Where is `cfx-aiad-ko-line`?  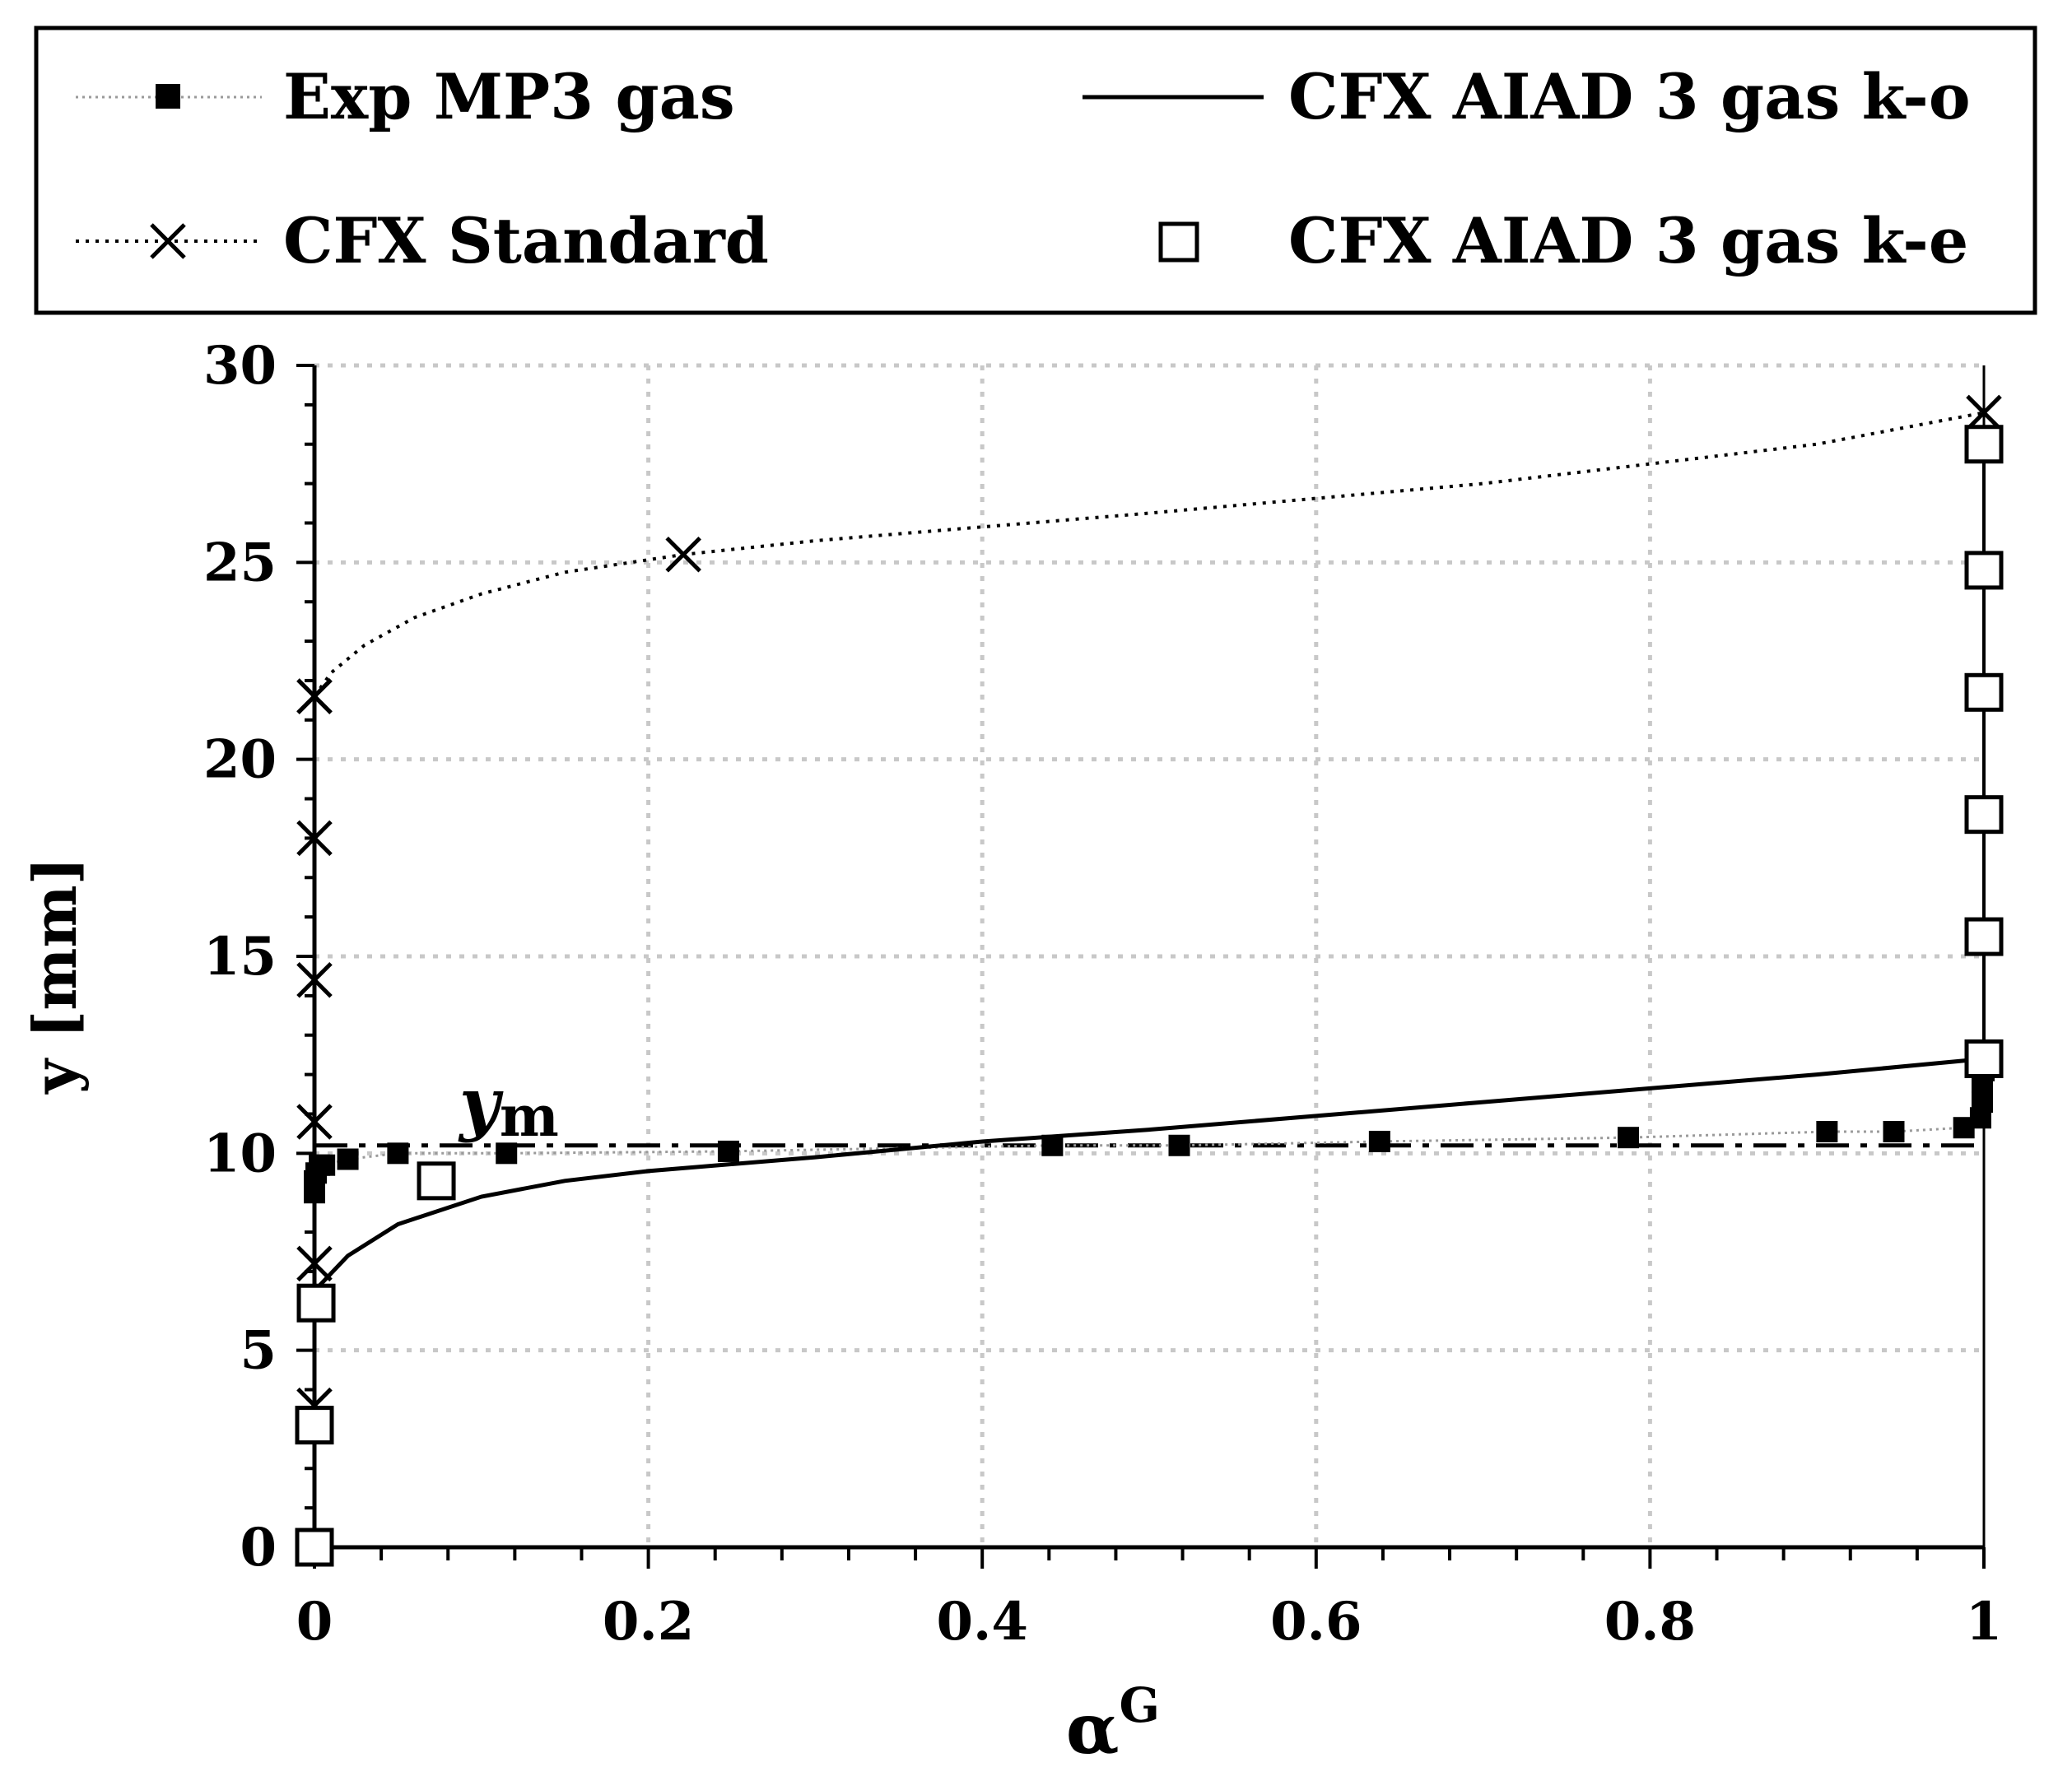 cfx-aiad-ko-line is located at coordinates (1150, 1173).